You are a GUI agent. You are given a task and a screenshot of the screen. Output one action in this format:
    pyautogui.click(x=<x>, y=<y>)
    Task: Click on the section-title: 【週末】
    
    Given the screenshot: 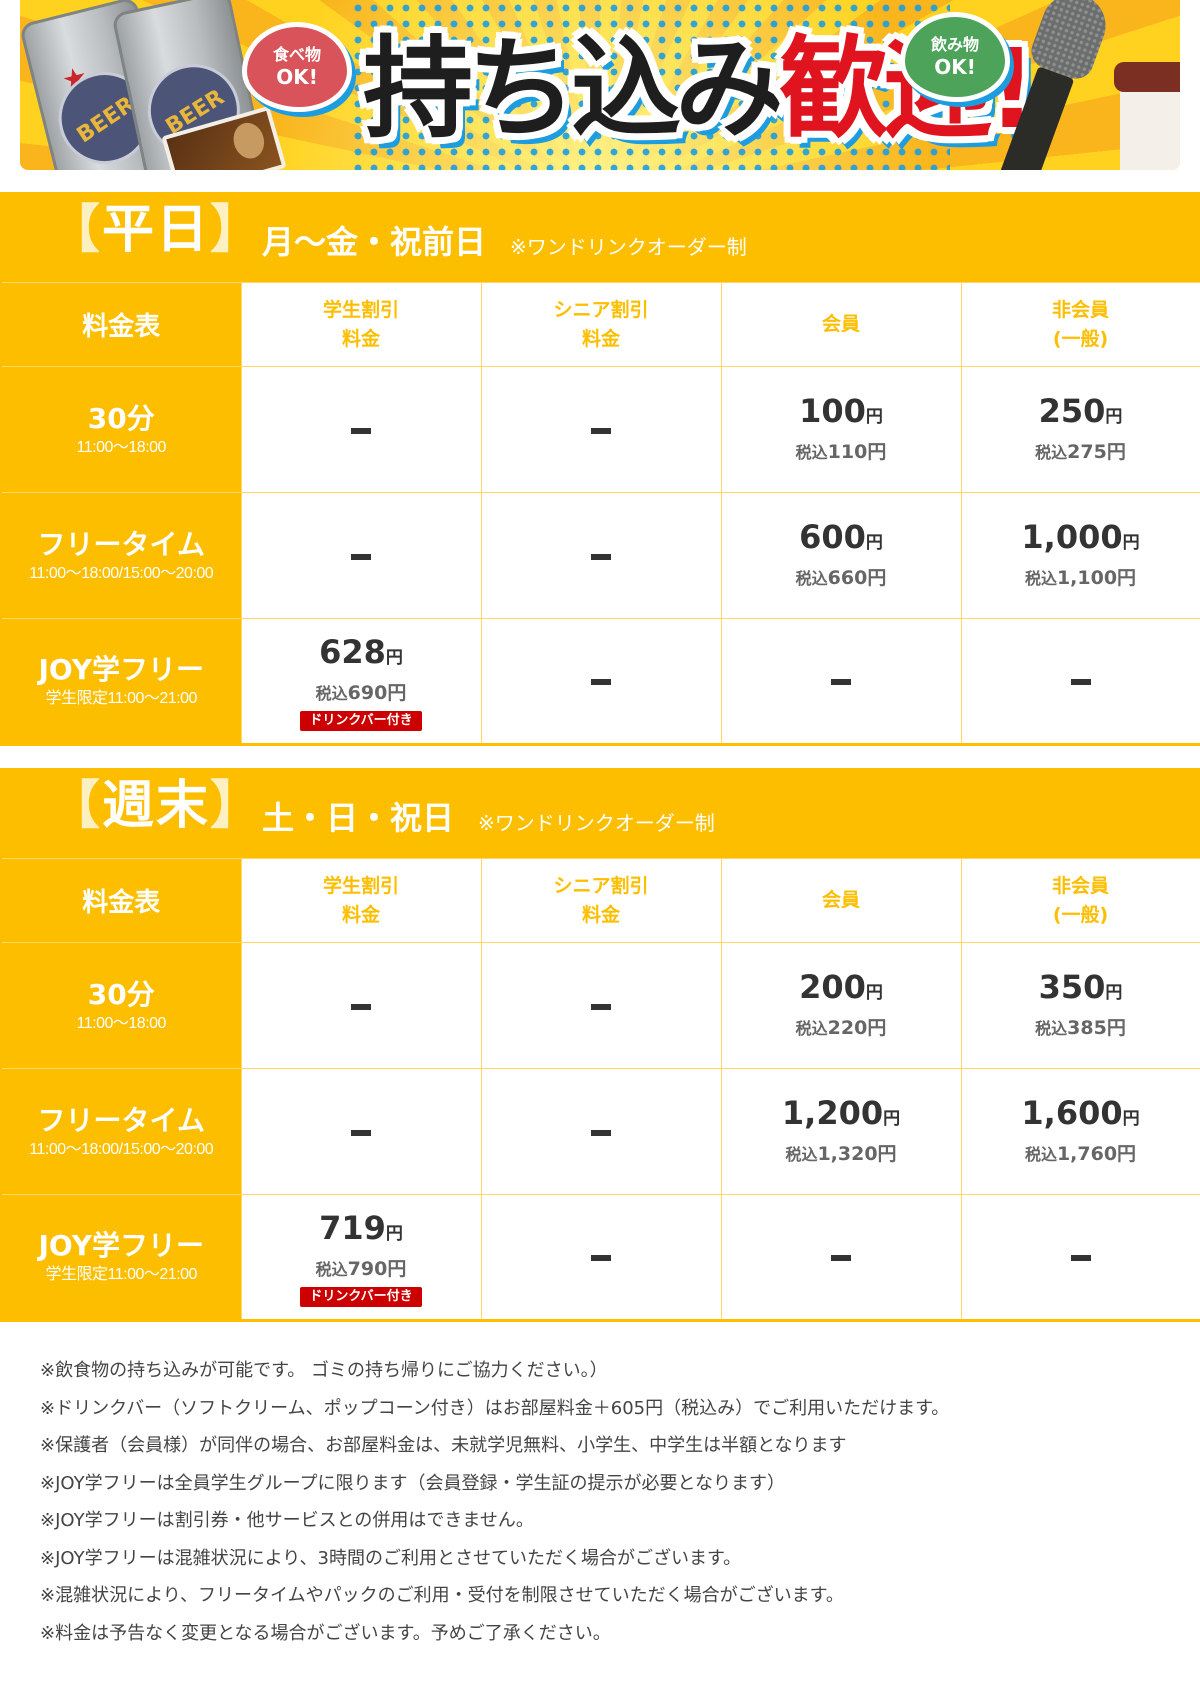 What is the action you would take?
    pyautogui.click(x=156, y=806)
    